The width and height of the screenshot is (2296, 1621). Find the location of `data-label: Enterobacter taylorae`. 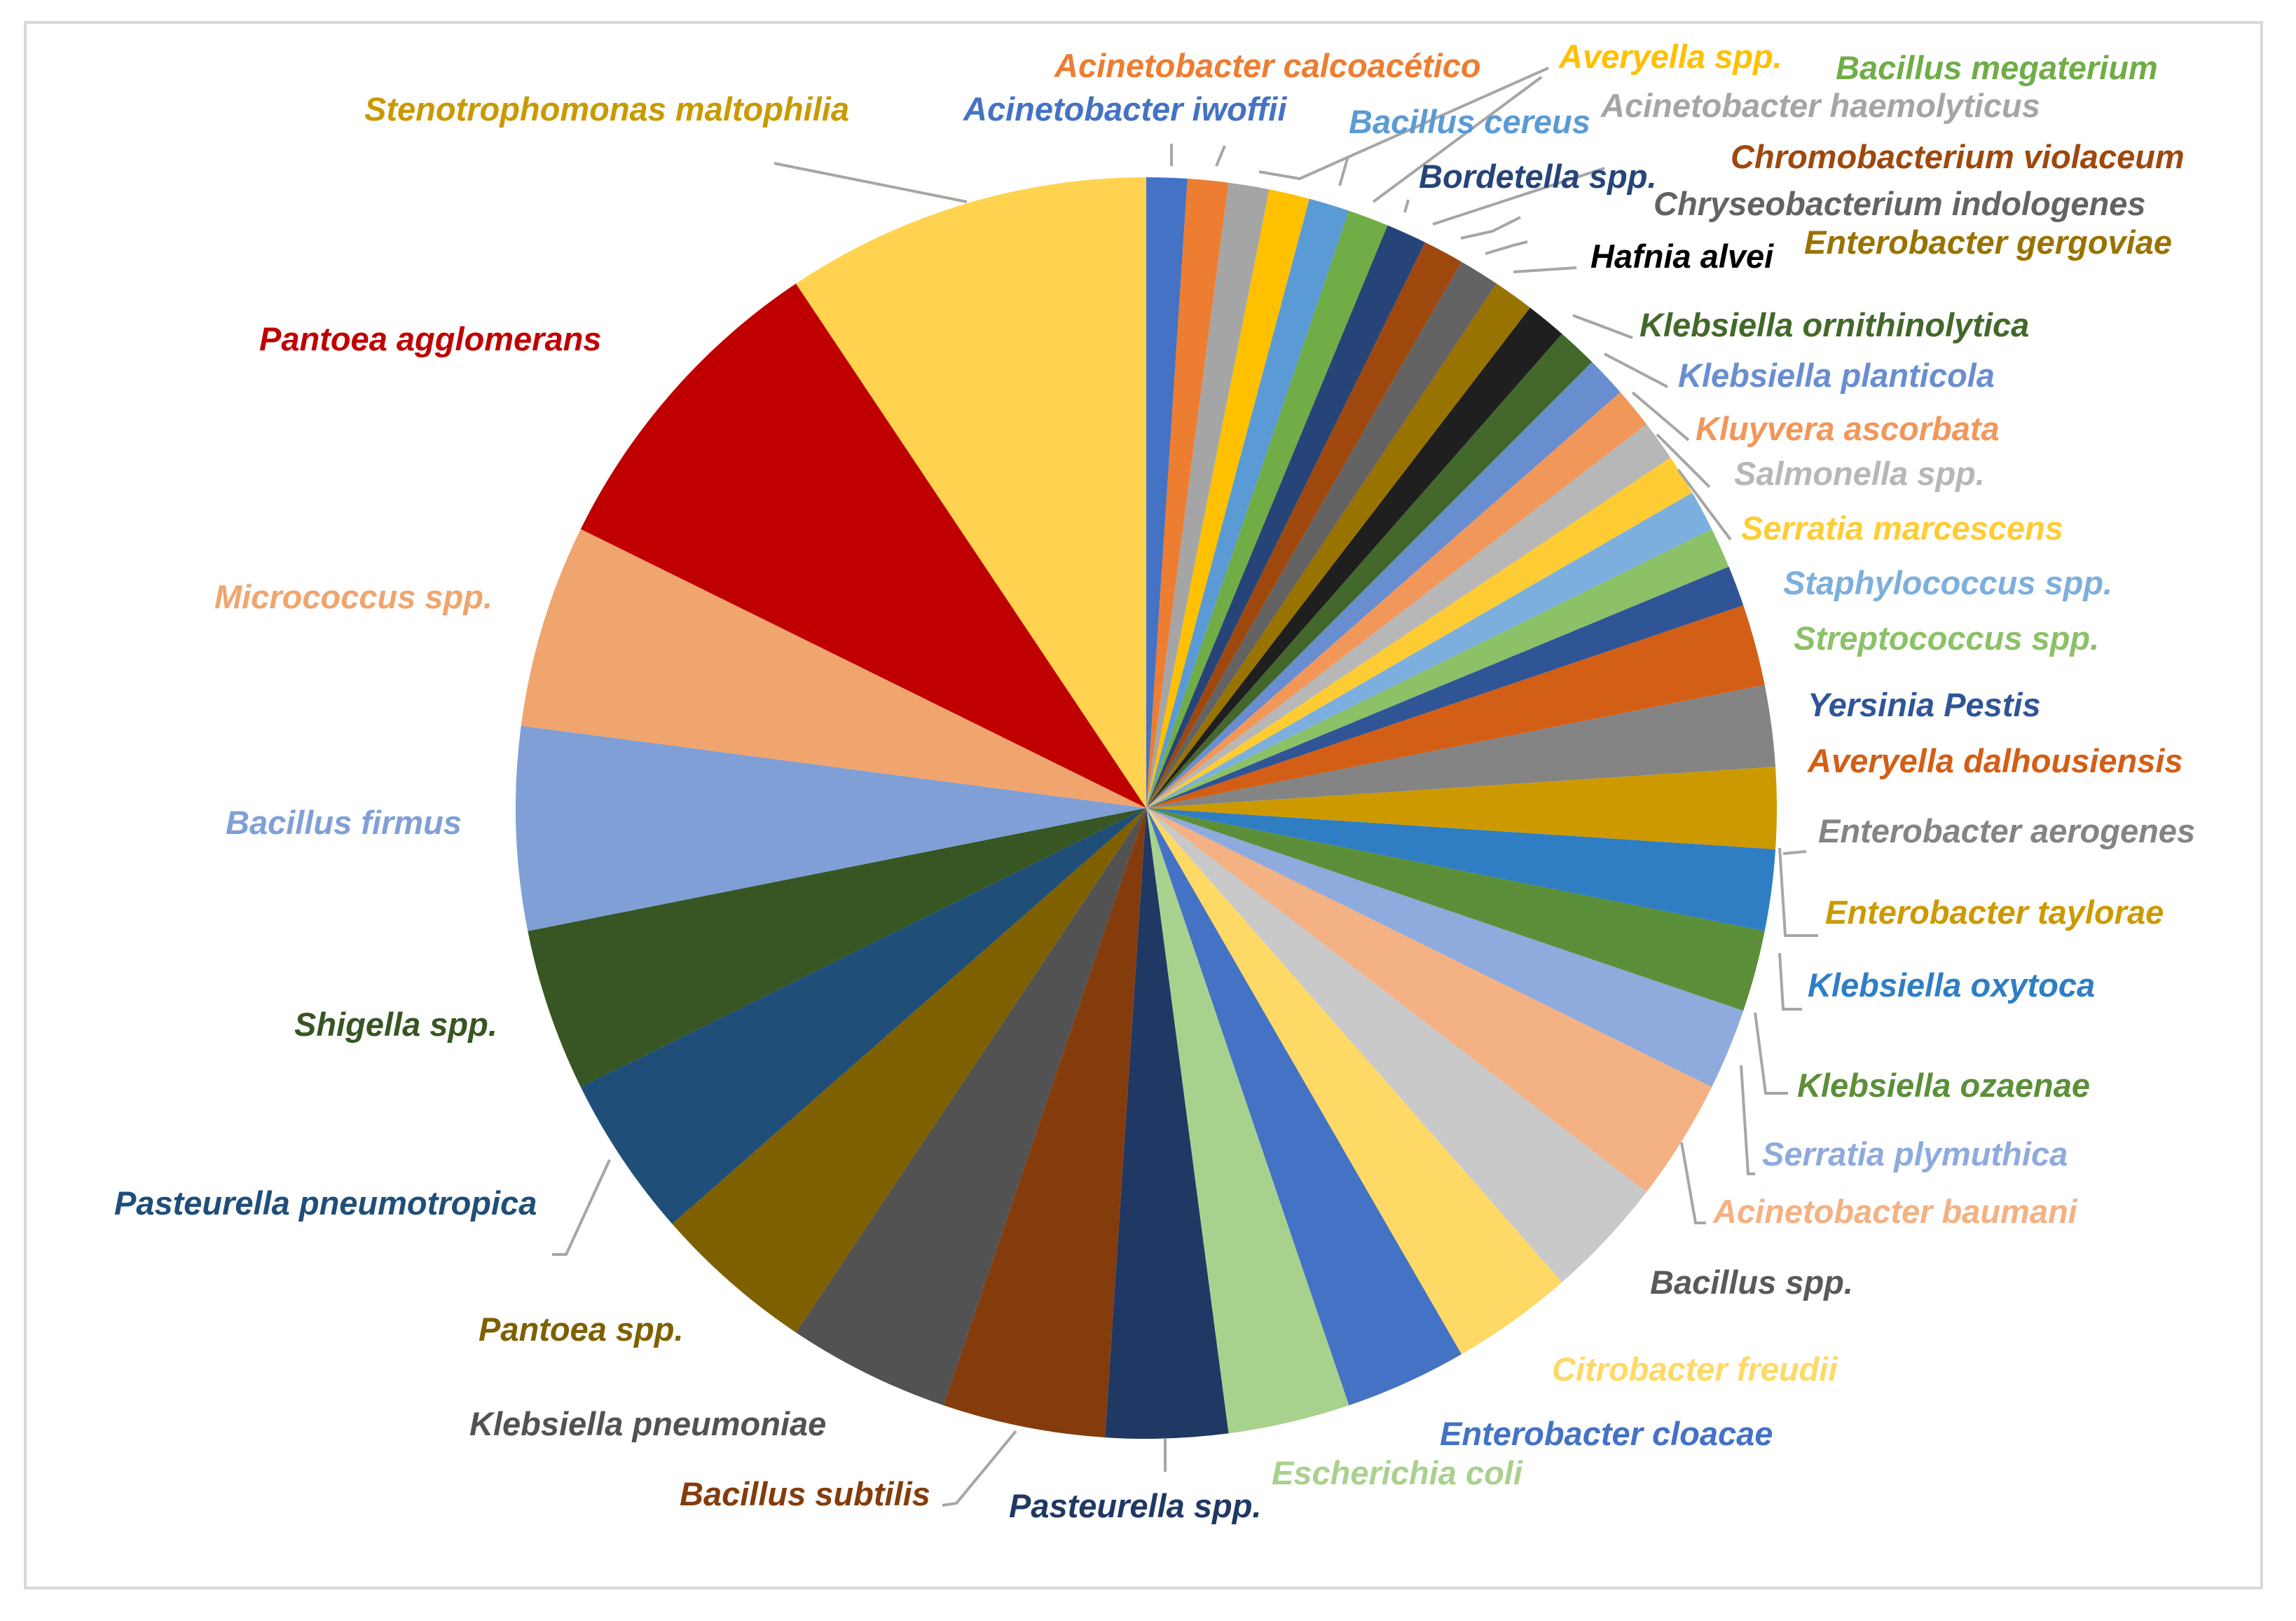

data-label: Enterobacter taylorae is located at coordinates (1994, 912).